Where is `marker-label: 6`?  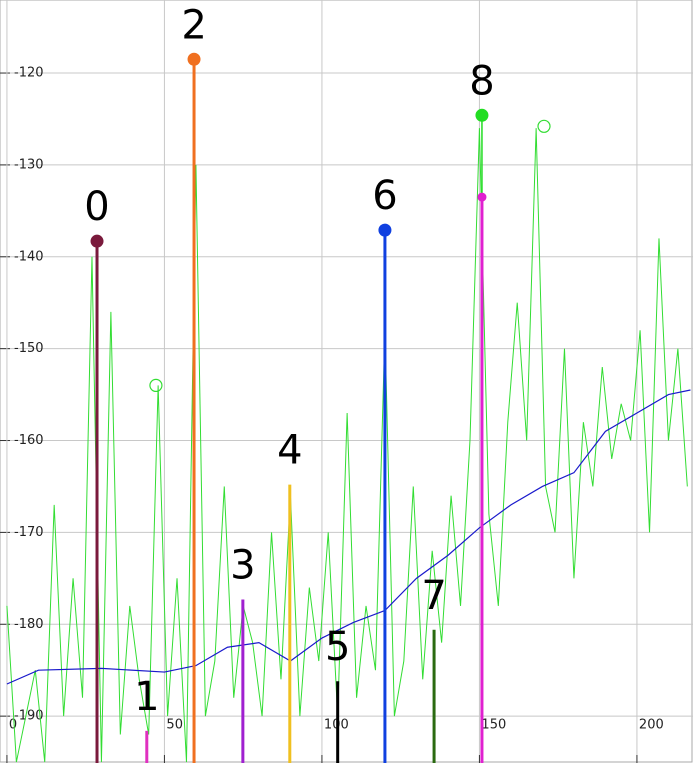 marker-label: 6 is located at coordinates (384, 196).